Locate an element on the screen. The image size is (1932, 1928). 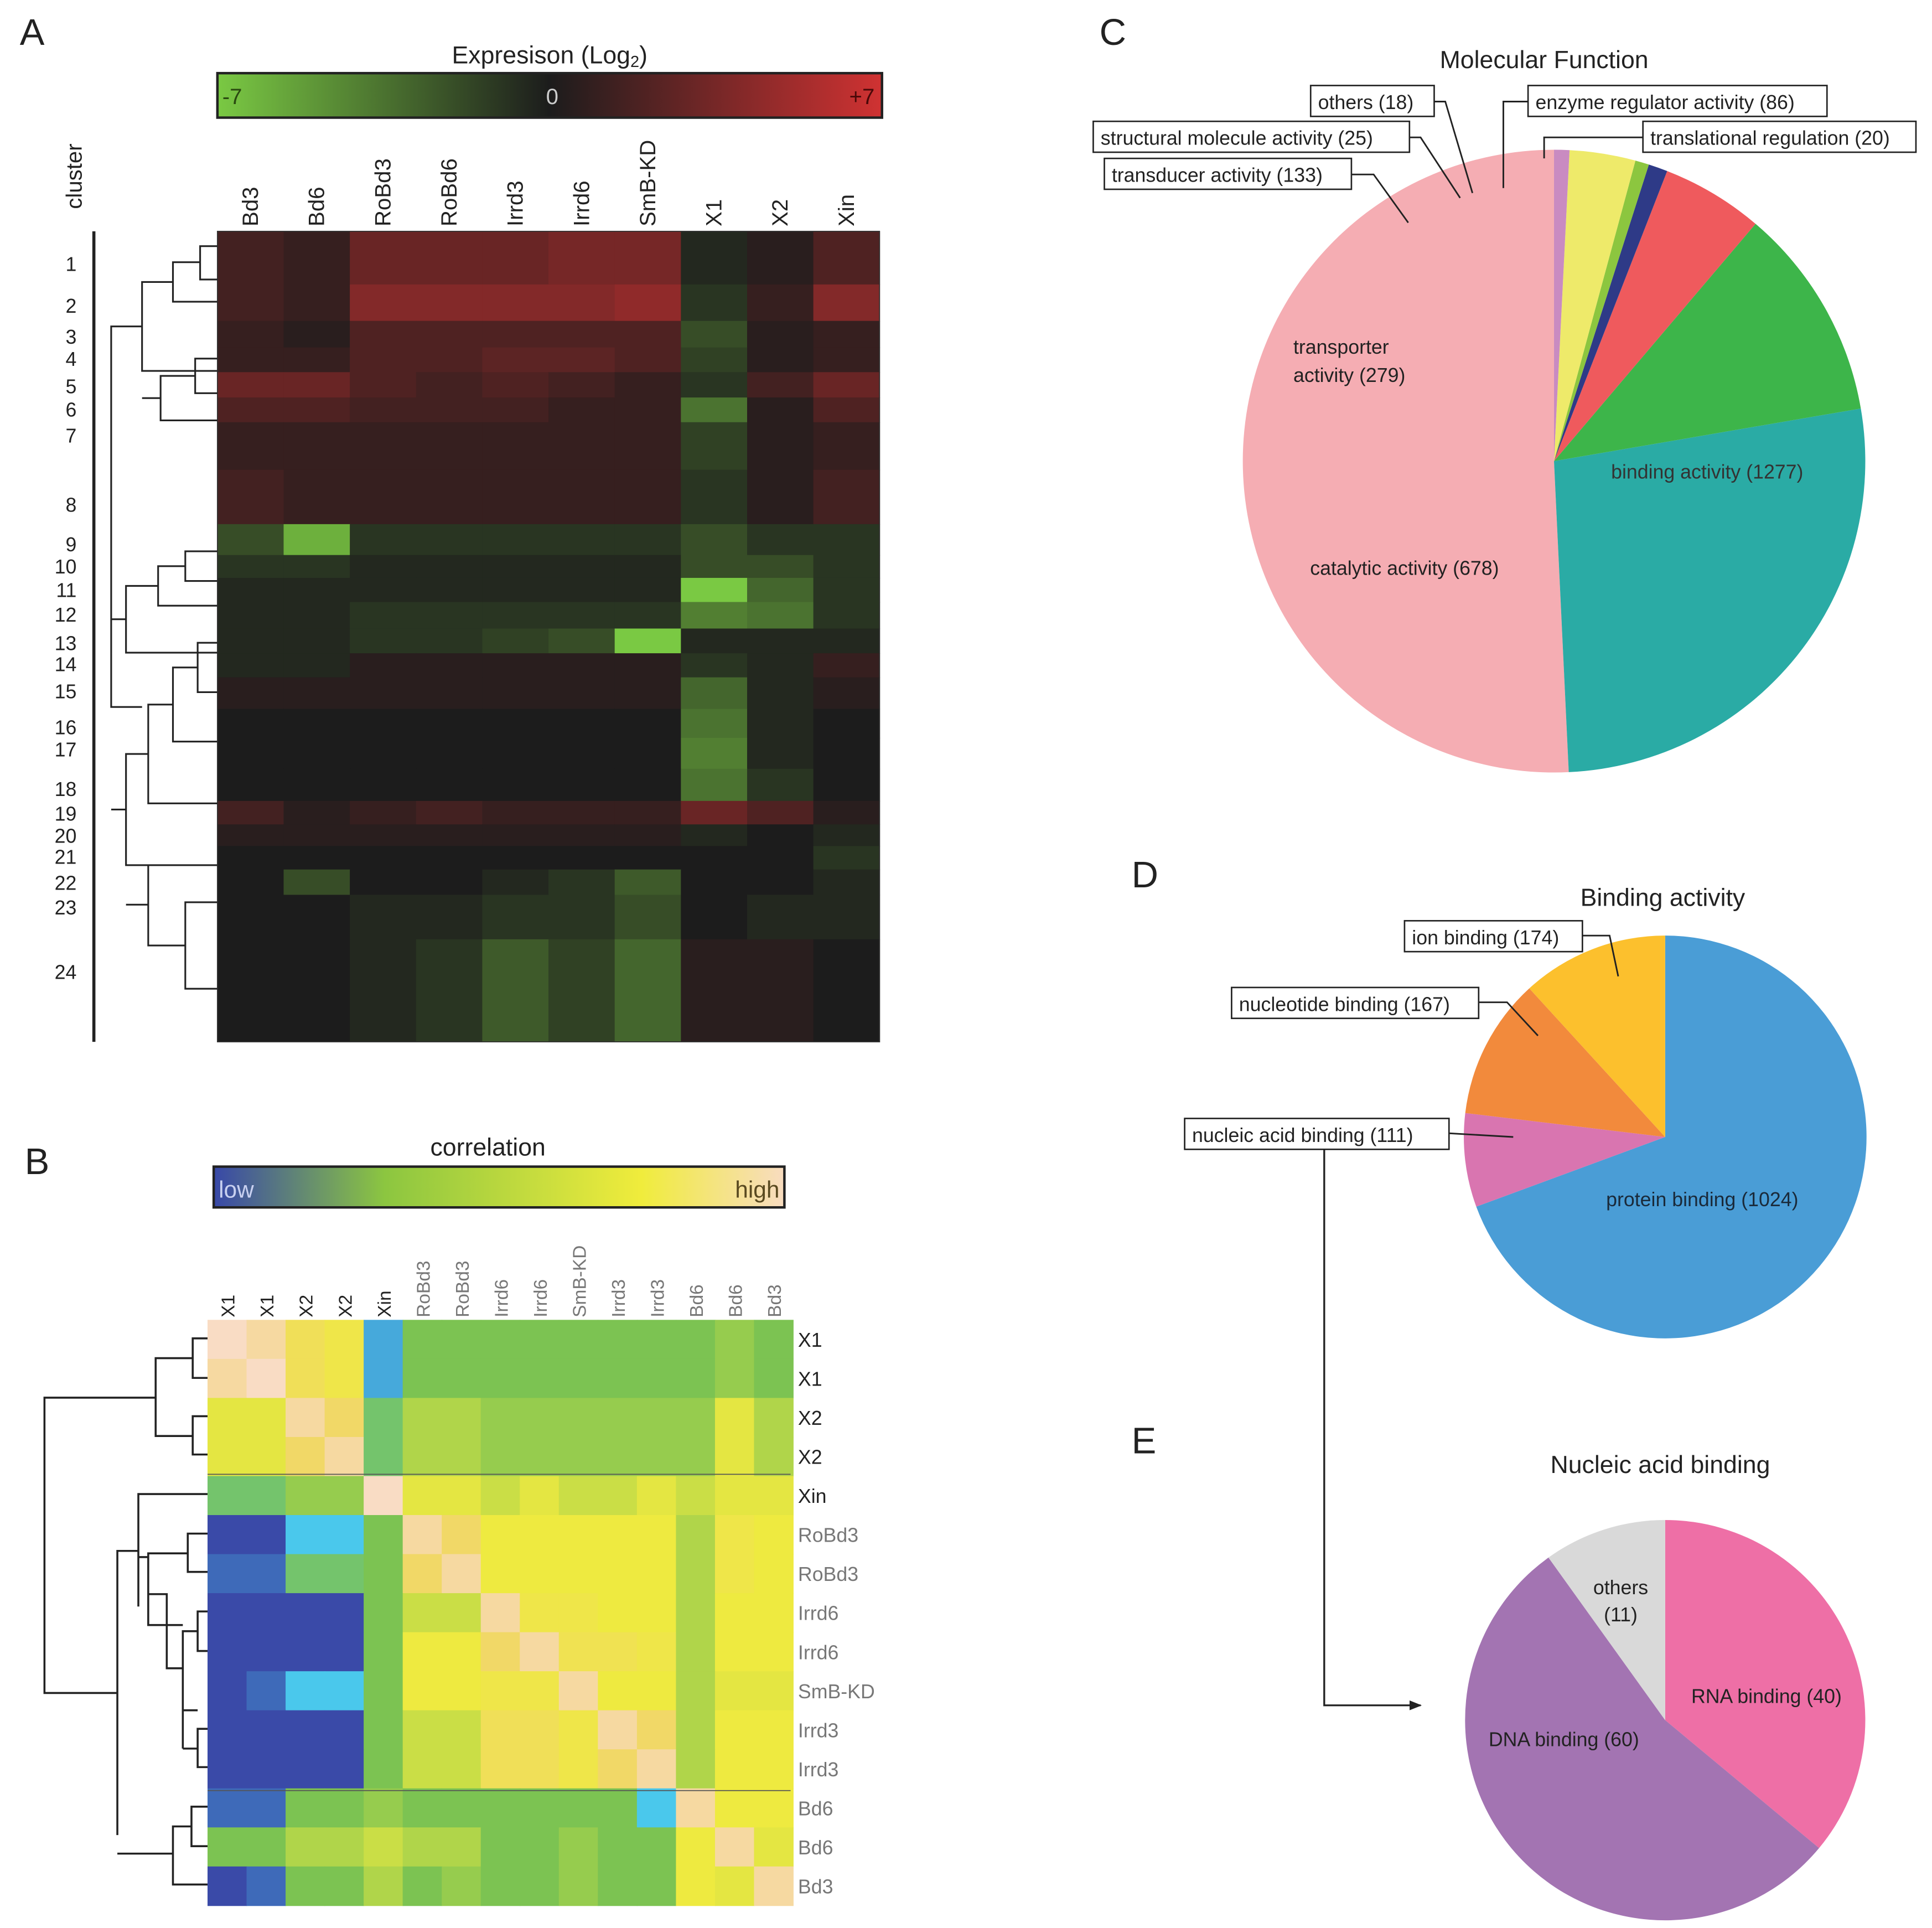
heatmap-b-row-label: Irrd3 is located at coordinates (818, 1770).